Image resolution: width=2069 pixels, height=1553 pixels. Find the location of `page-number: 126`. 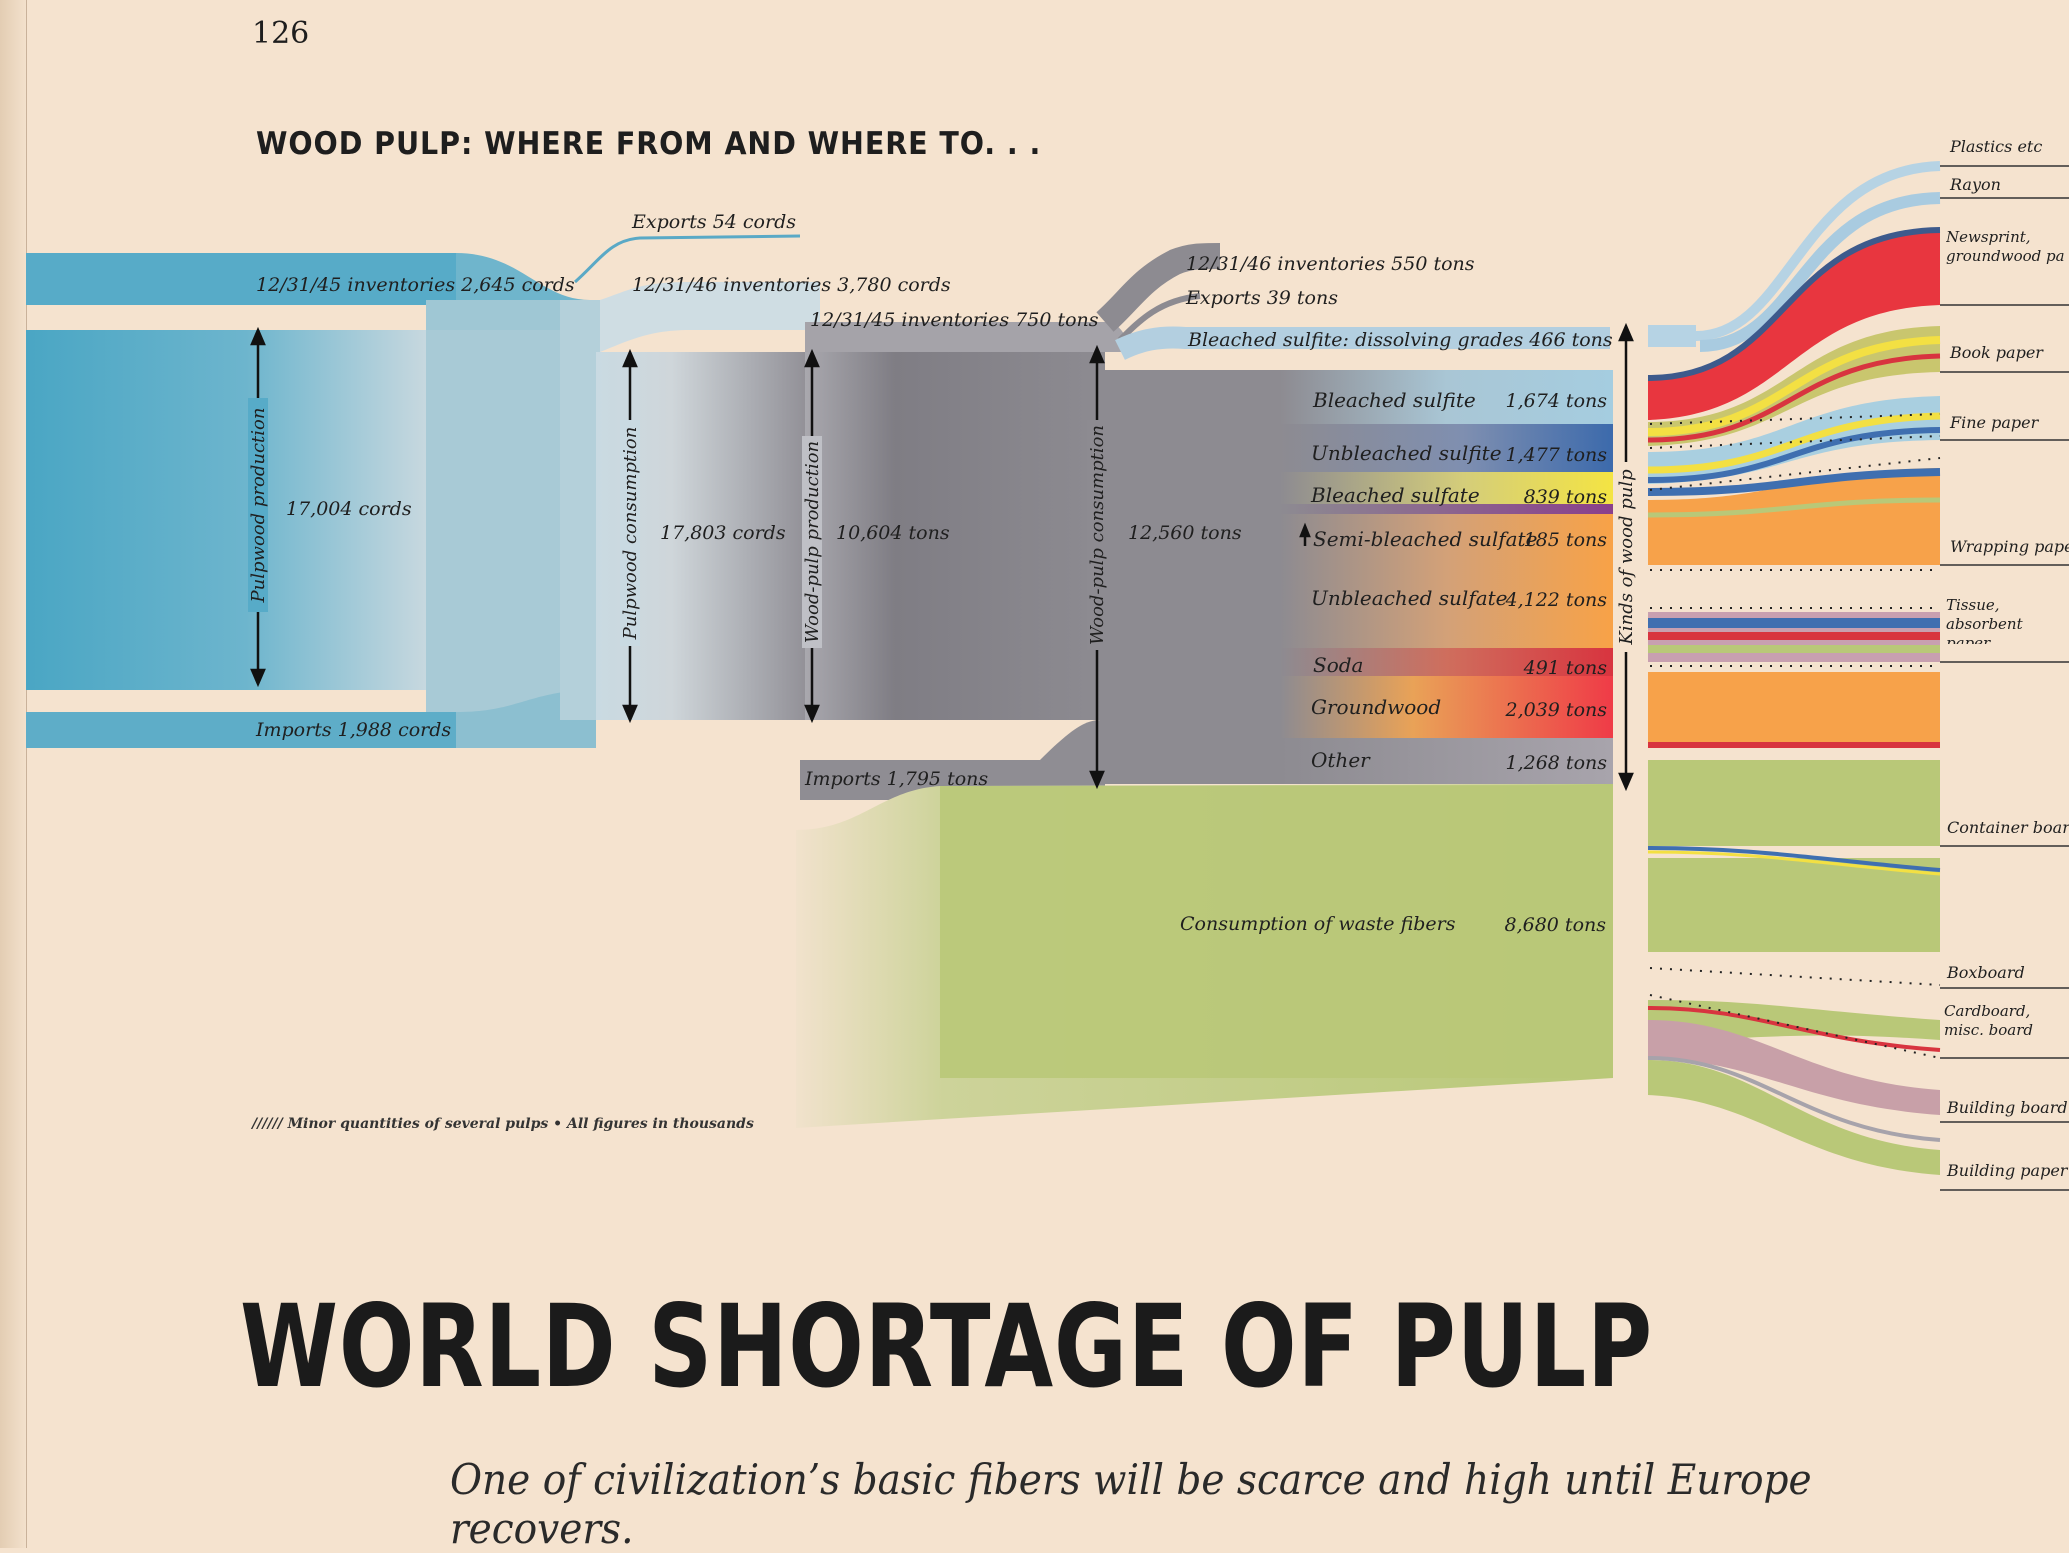

page-number: 126 is located at coordinates (281, 33).